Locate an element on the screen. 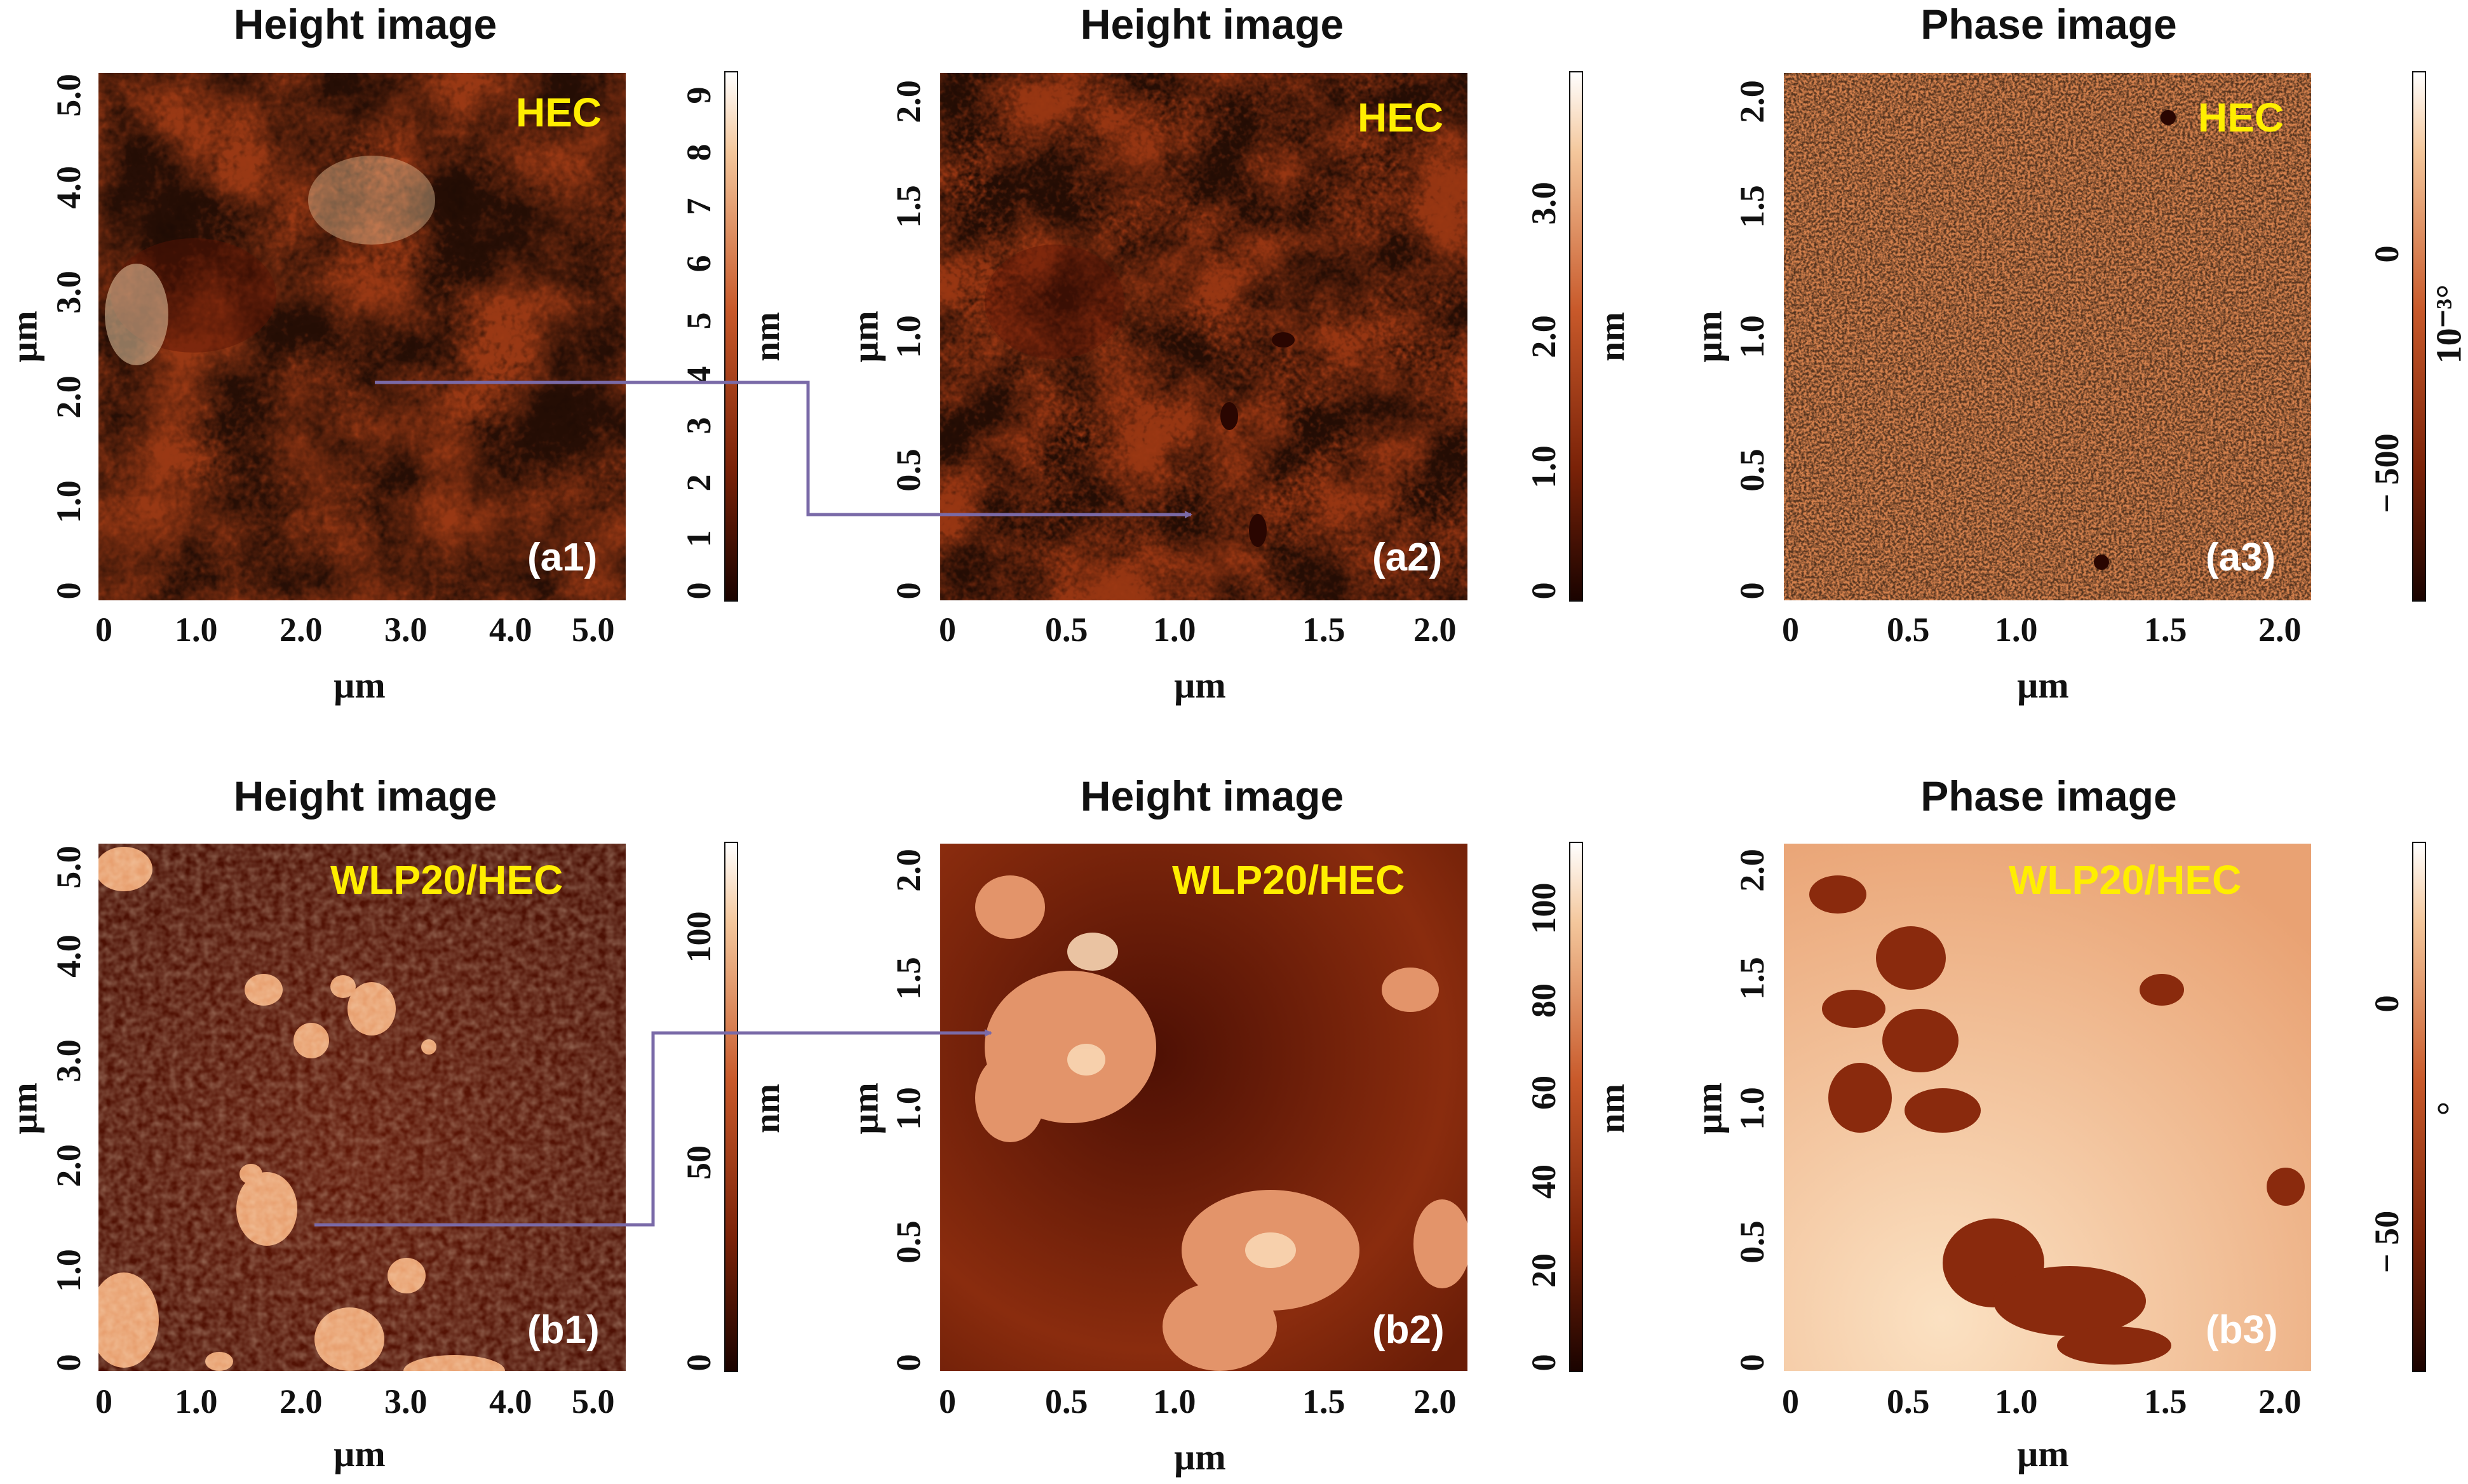 This screenshot has height=1484, width=2468. afm-image-a1 is located at coordinates (362, 336).